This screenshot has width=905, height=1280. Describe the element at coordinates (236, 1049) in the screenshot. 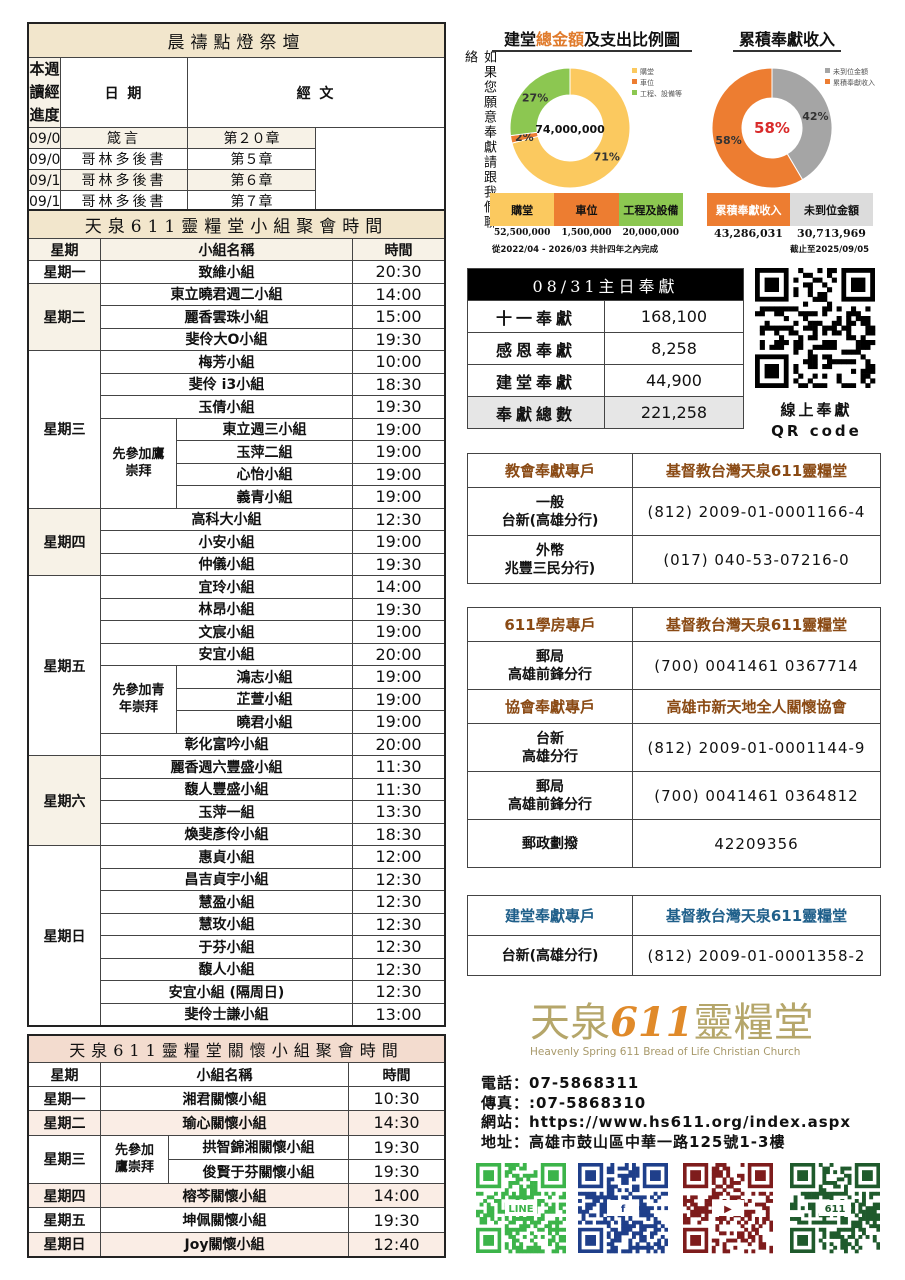

I see `care-title: 天泉611靈糧堂關懷小組聚會時間` at that location.